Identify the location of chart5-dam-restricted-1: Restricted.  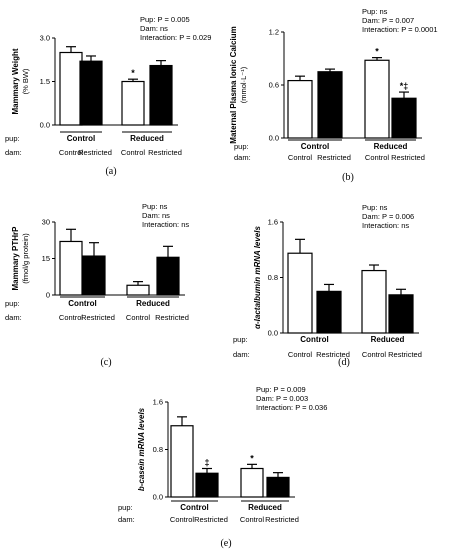
(211, 519).